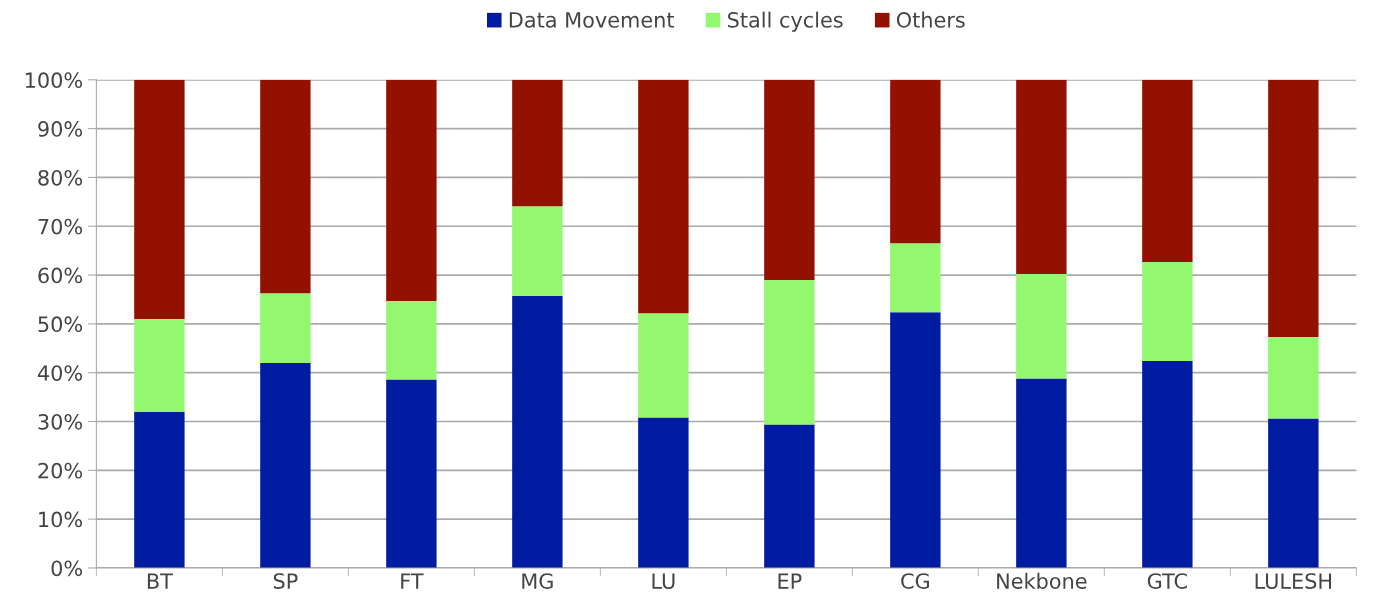  What do you see at coordinates (1042, 580) in the screenshot?
I see `x-tick-label: Nekbone` at bounding box center [1042, 580].